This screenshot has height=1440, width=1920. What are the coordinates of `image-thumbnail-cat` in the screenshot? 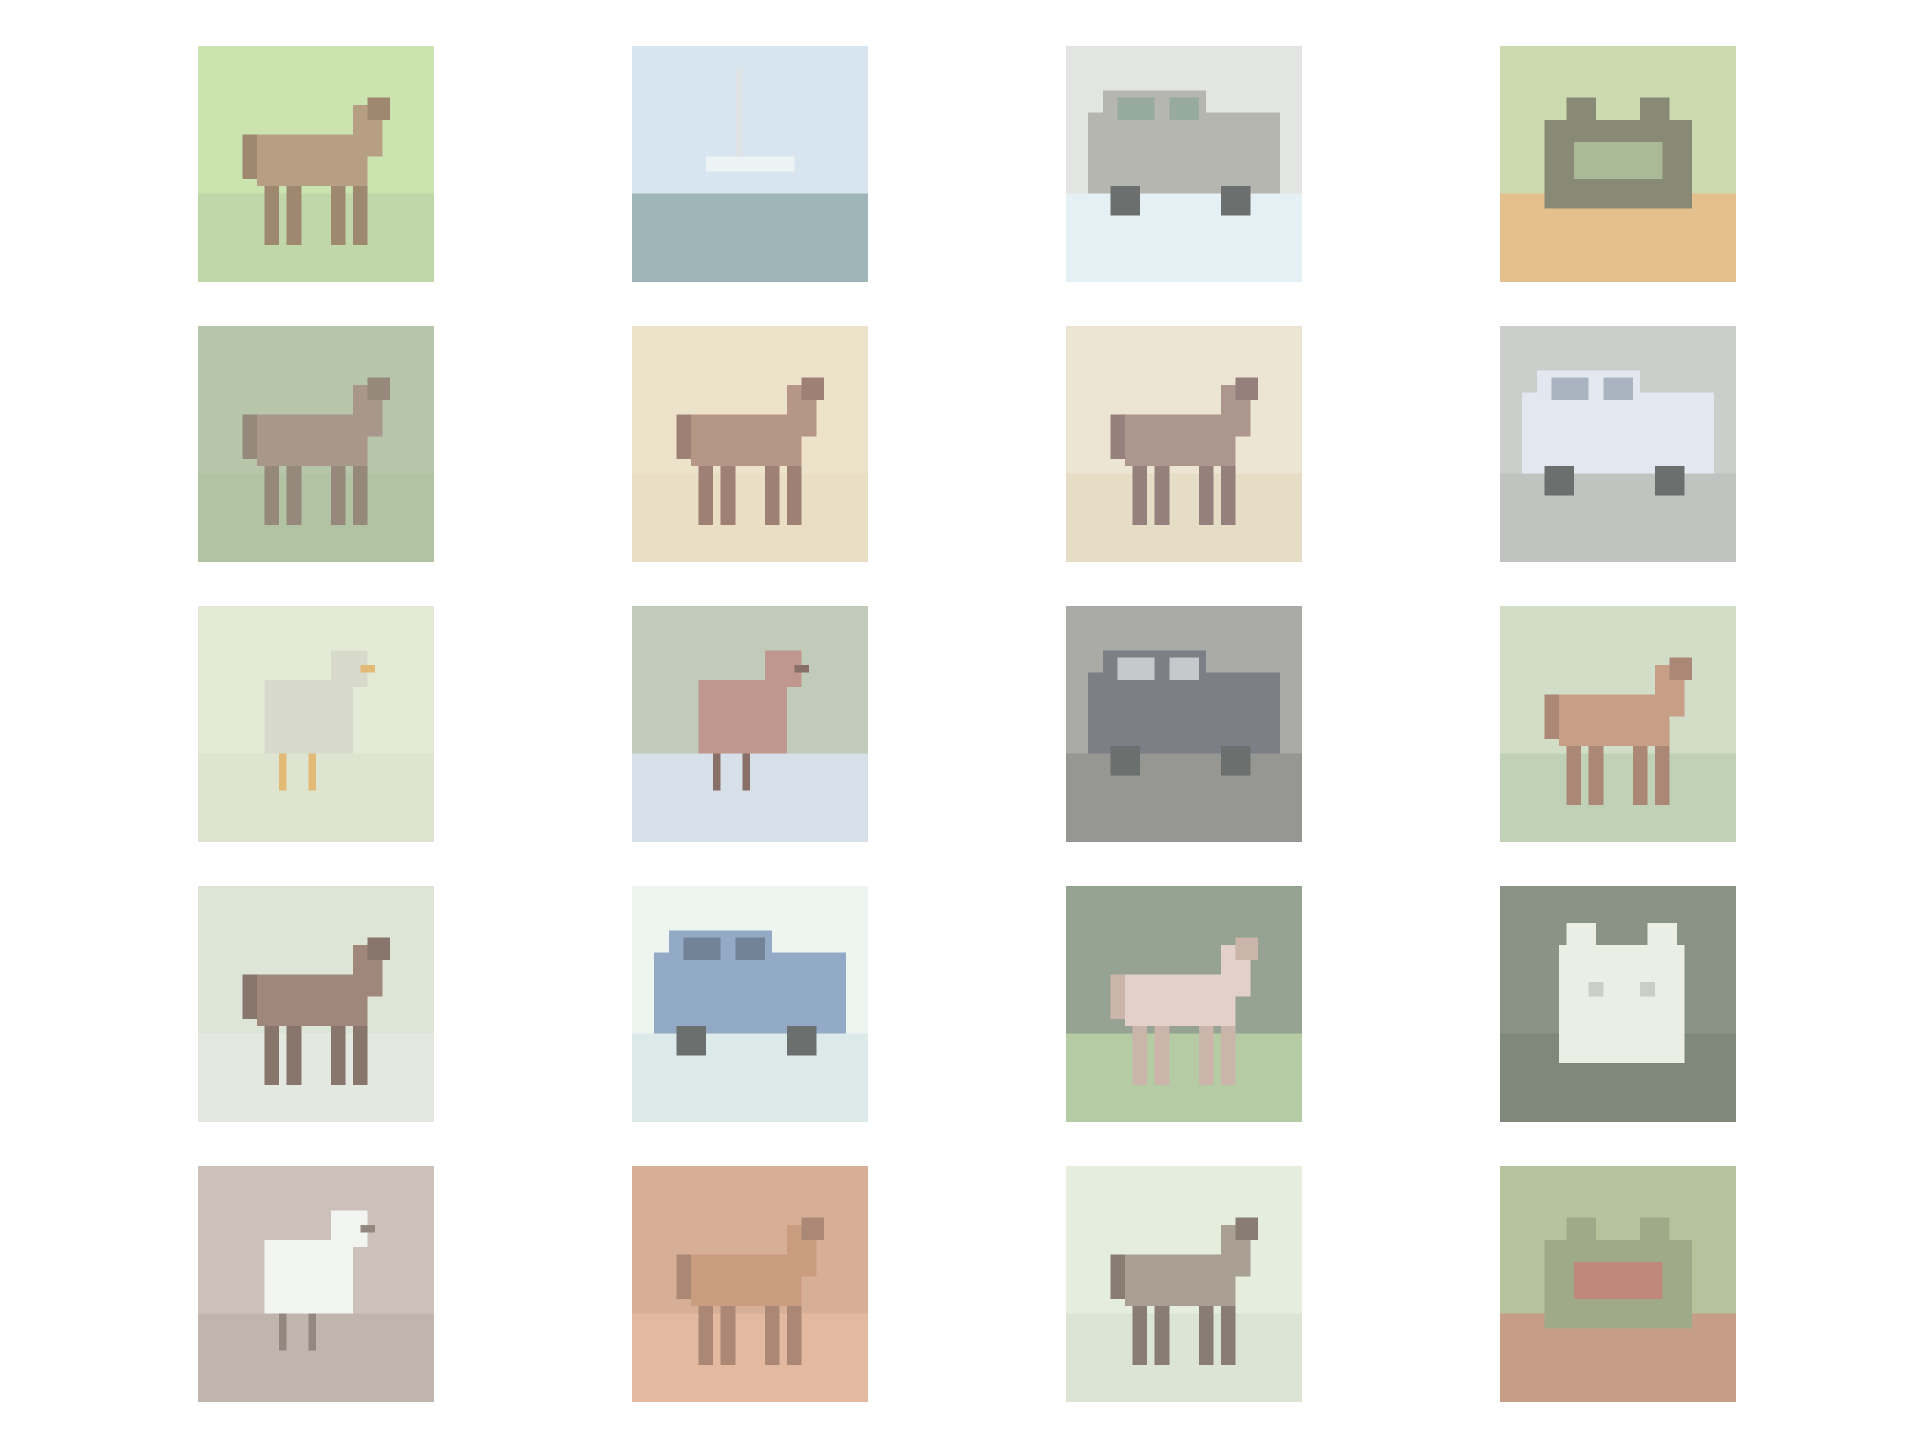 It's located at (1618, 1004).